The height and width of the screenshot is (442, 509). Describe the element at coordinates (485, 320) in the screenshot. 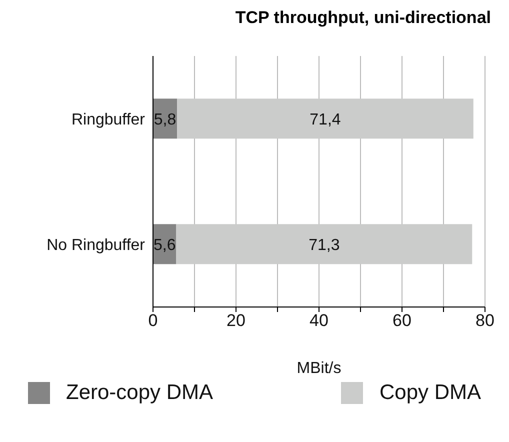

I see `x-tick-label: 80` at that location.